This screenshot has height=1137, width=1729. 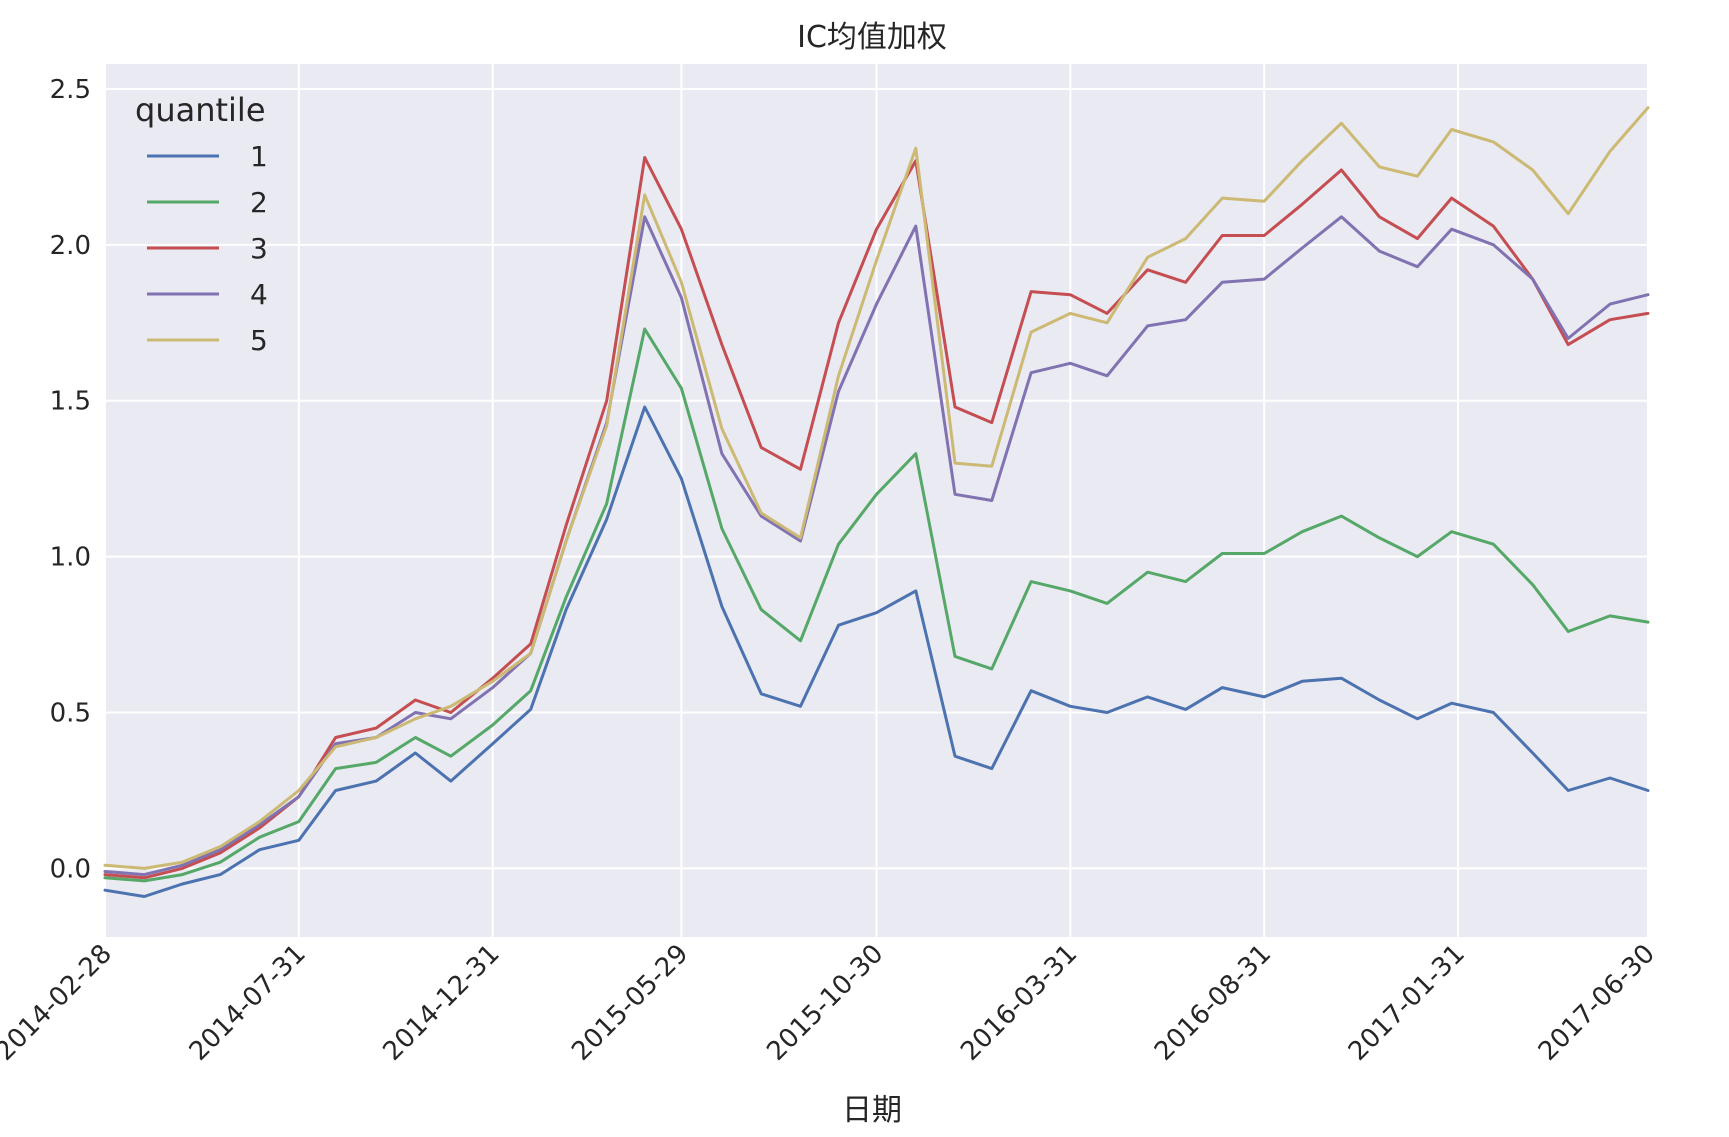 I want to click on x-tick-label: 2017-01-31, so click(x=1407, y=1003).